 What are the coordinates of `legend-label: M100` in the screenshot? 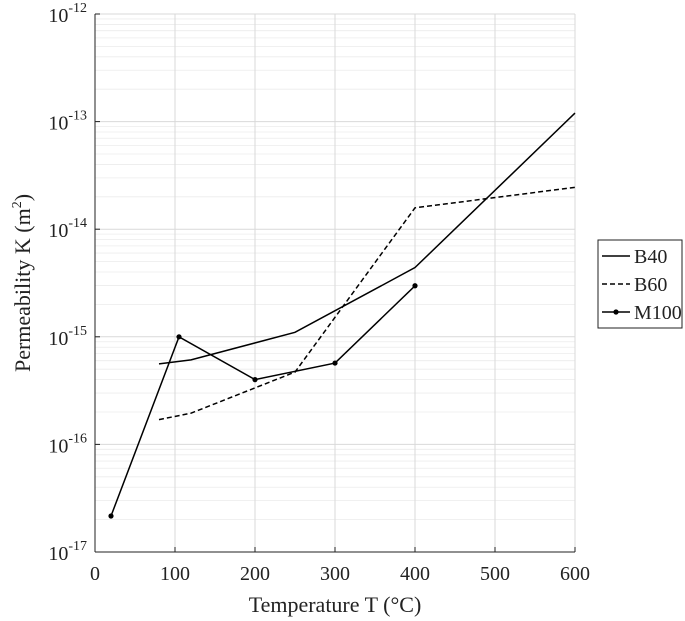 It's located at (658, 313).